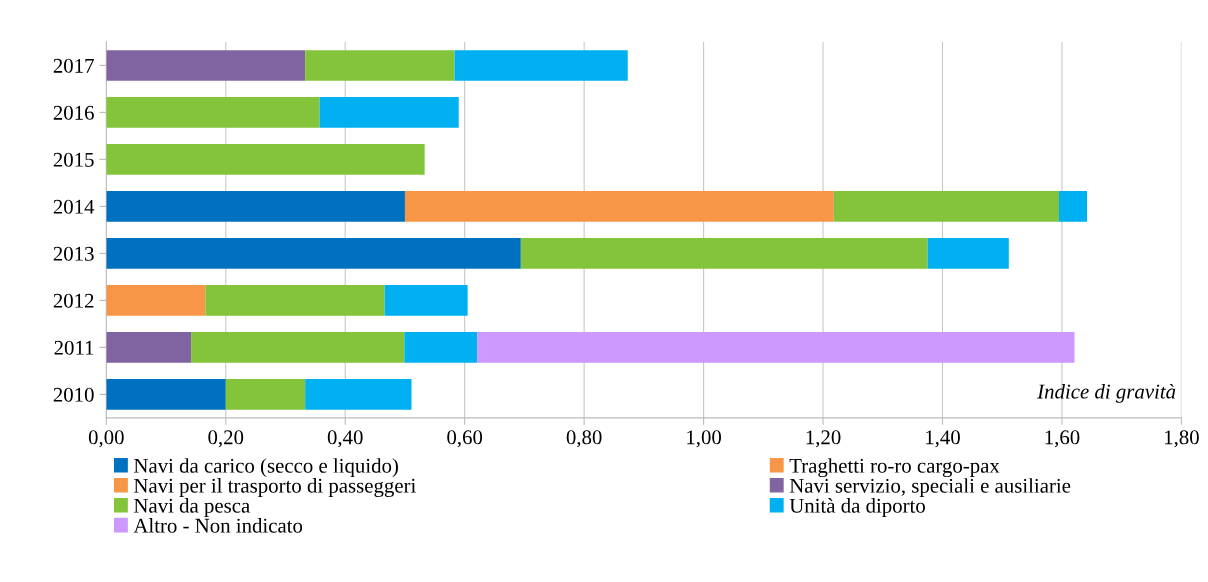  Describe the element at coordinates (73, 253) in the screenshot. I see `y-tick-label: 2013` at that location.